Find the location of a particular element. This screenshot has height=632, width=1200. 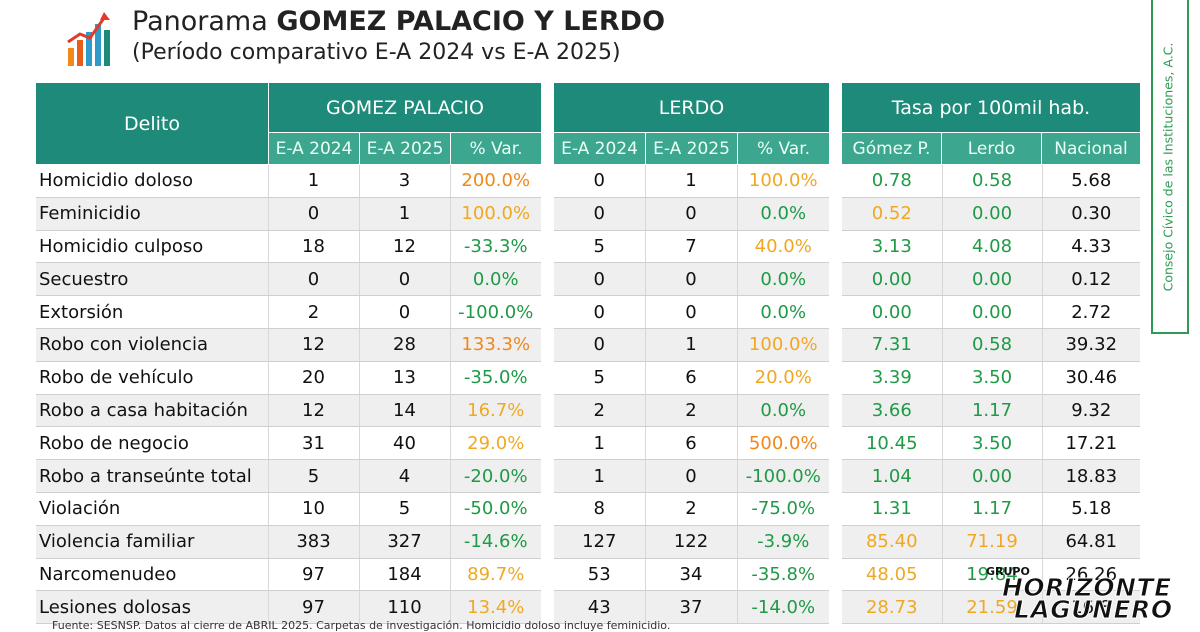

table-row: 5 6 20.0% is located at coordinates (691, 378).